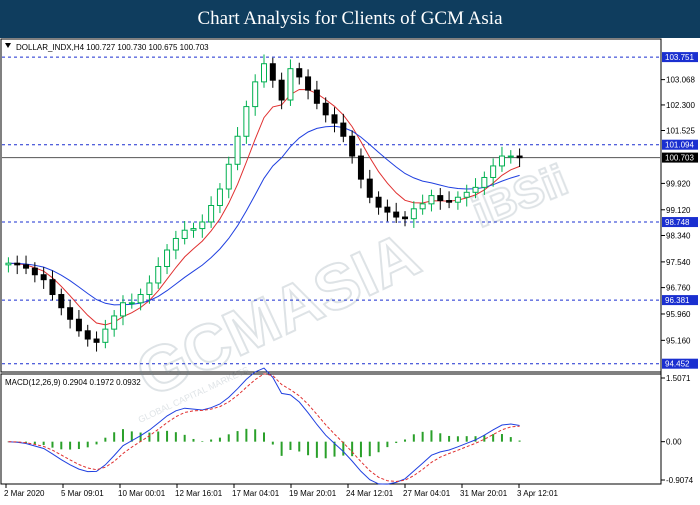 This screenshot has height=505, width=700. I want to click on macd-info: MACD(12,26,9) 0.2904 0.1972 0.0932, so click(73, 382).